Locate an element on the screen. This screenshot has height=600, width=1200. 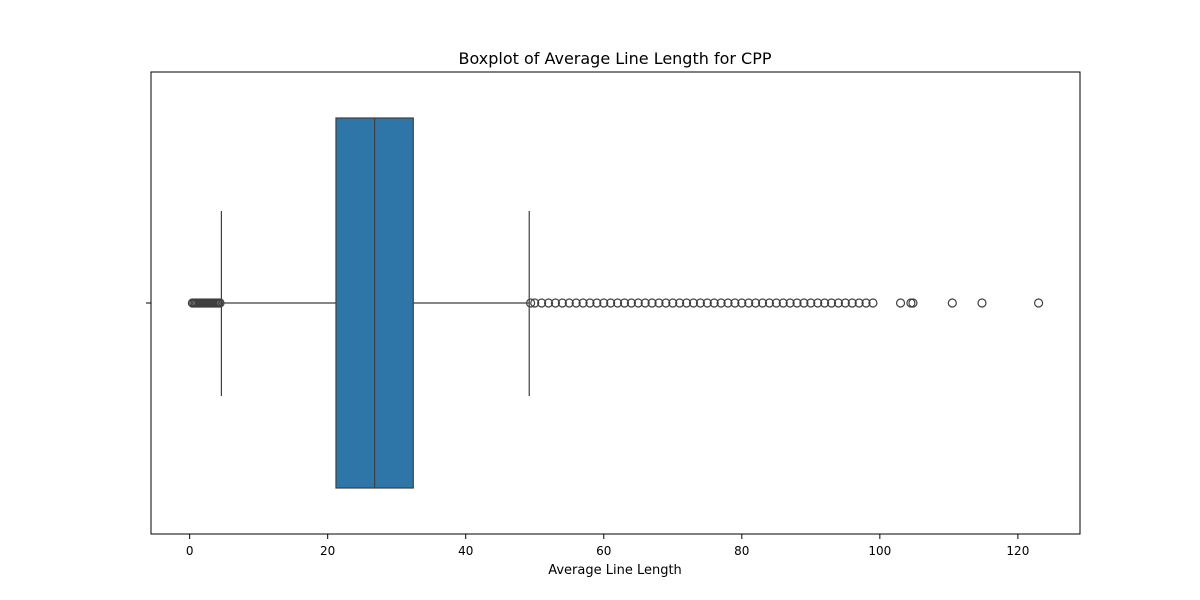
x-tick-label: 120 is located at coordinates (1017, 551).